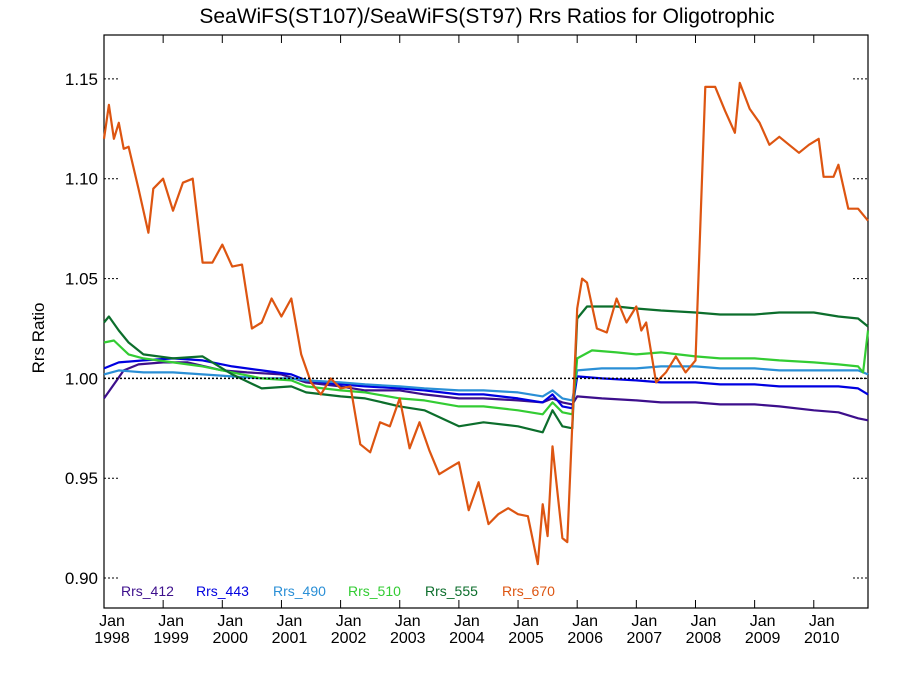 This screenshot has width=900, height=675. Describe the element at coordinates (222, 591) in the screenshot. I see `legend-entry-rrs-443: Rrs_443` at that location.